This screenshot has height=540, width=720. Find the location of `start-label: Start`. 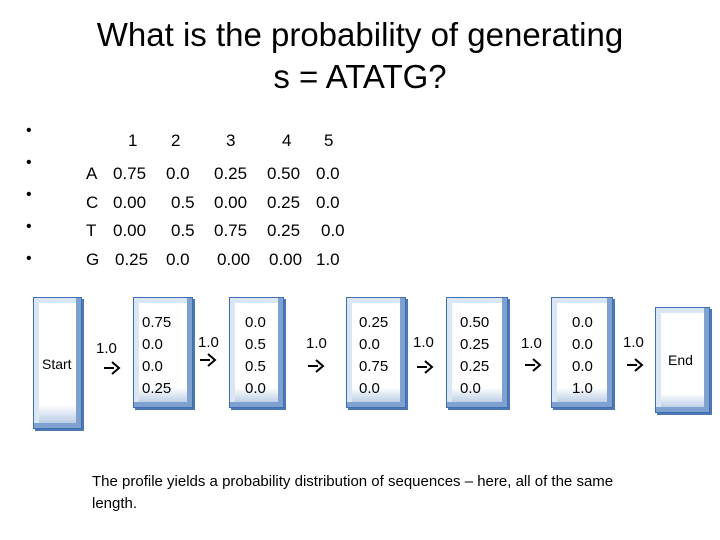

start-label: Start is located at coordinates (57, 364).